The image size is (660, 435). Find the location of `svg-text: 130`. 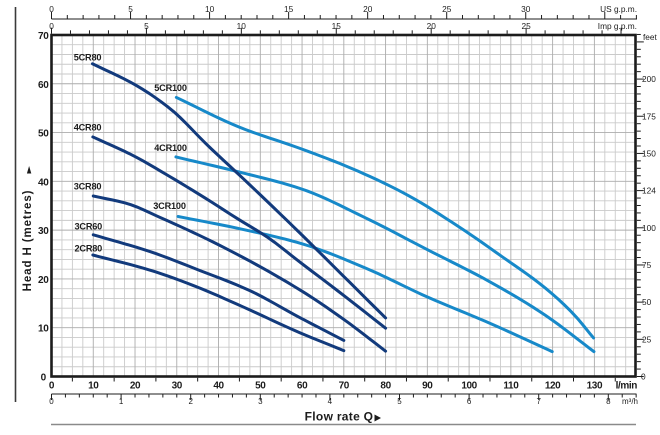

svg-text: 130 is located at coordinates (595, 386).